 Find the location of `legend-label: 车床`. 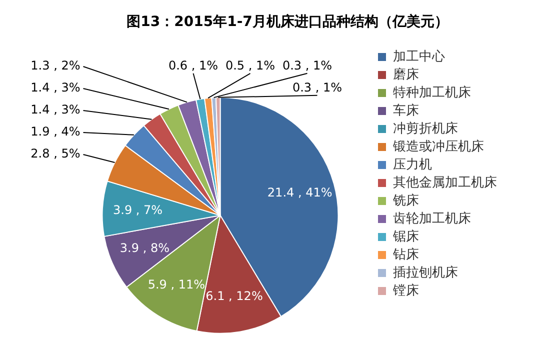

legend-label: 车床 is located at coordinates (406, 110).